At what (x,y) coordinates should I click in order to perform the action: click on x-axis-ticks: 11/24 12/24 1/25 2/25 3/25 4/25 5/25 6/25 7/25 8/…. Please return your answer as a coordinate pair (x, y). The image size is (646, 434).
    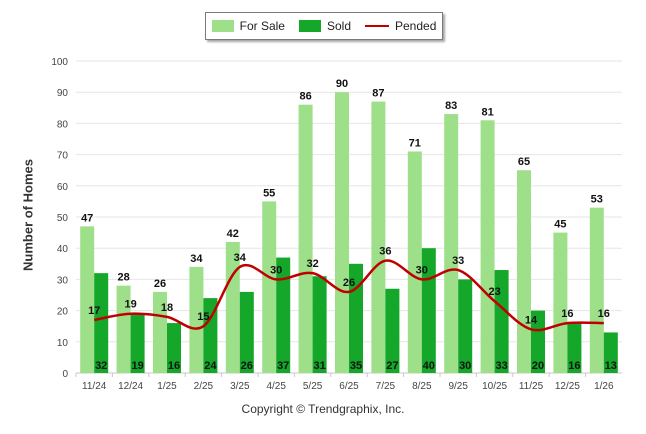
    Looking at the image, I should click on (344, 382).